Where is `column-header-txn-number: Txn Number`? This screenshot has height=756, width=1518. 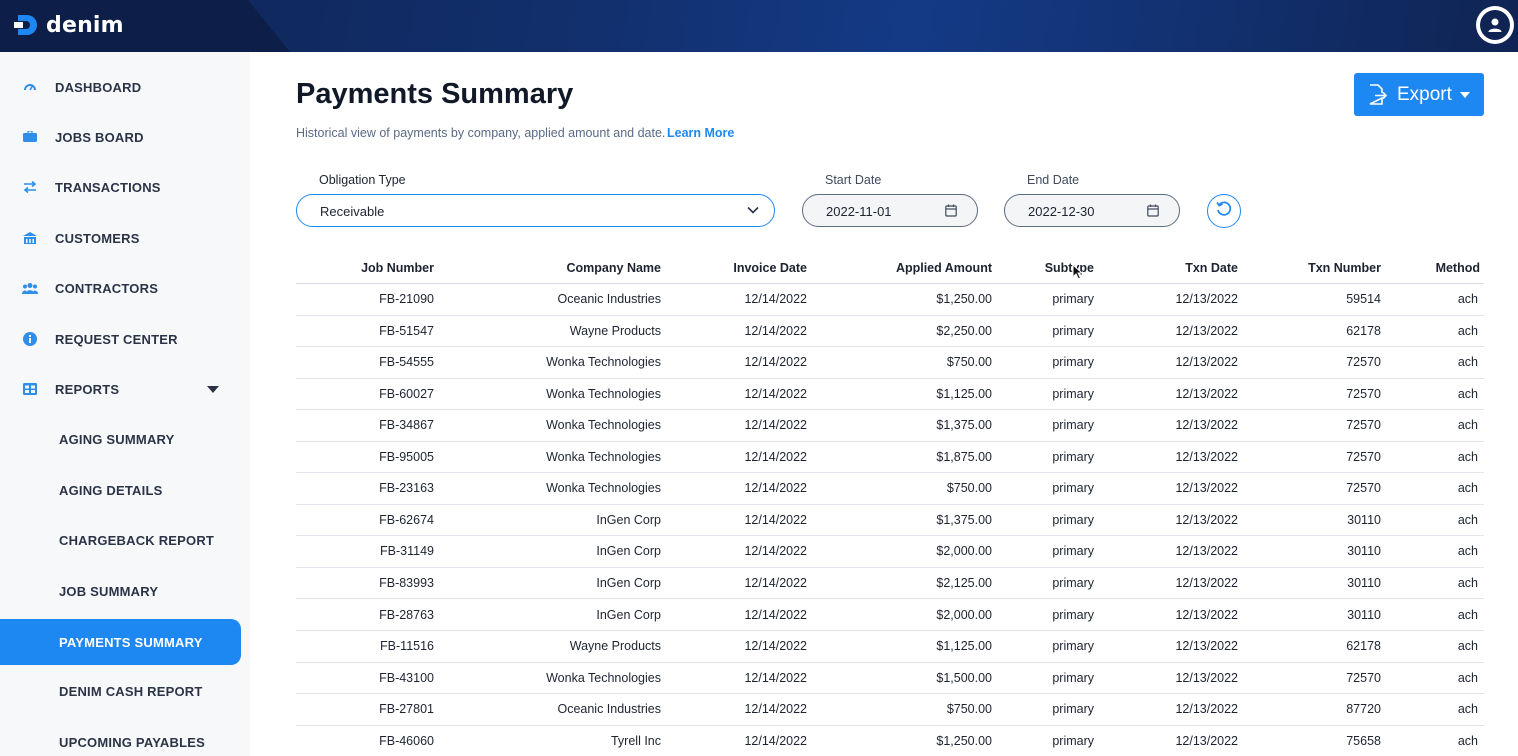
column-header-txn-number: Txn Number is located at coordinates (1344, 268).